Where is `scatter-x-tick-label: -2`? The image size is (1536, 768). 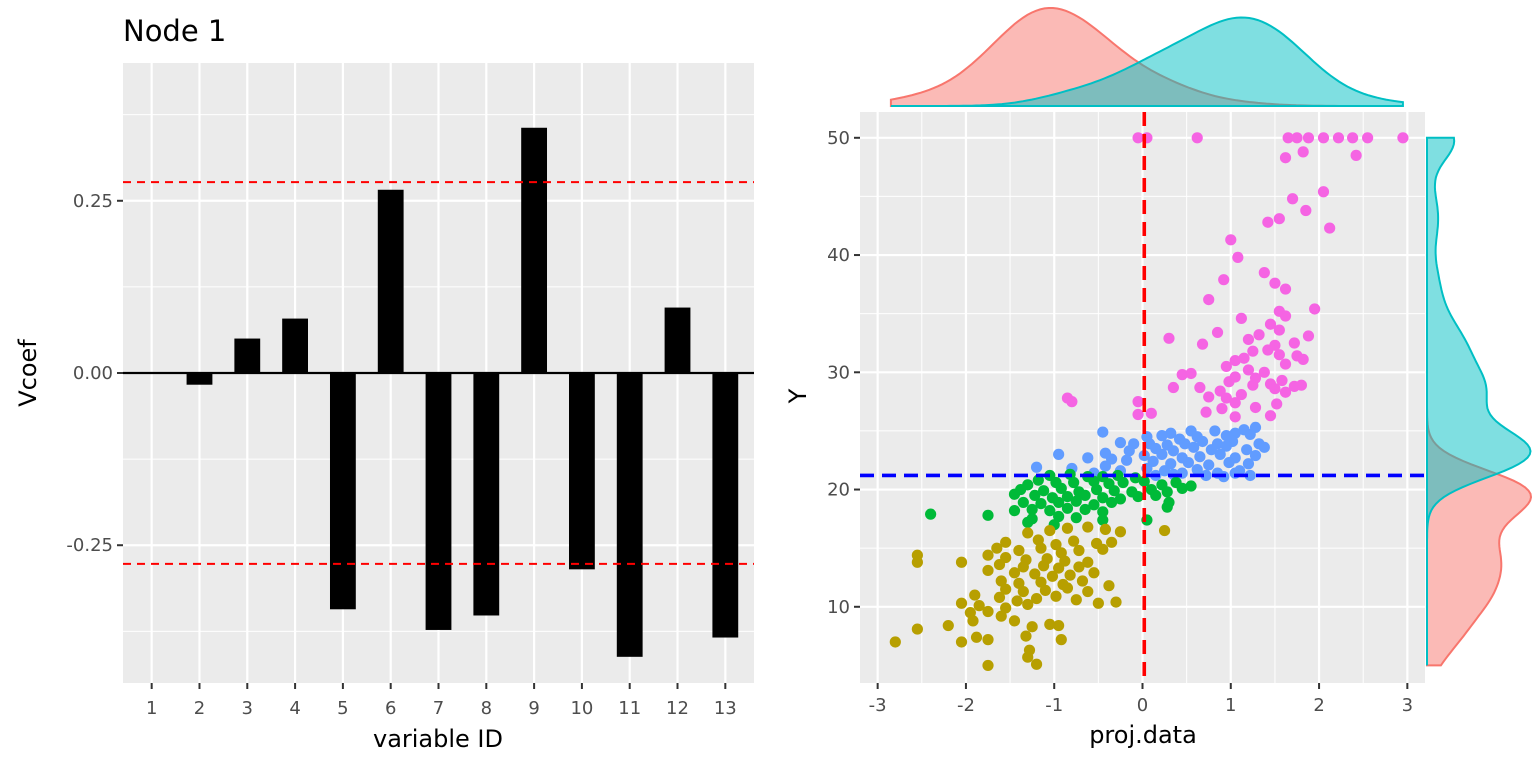
scatter-x-tick-label: -2 is located at coordinates (966, 705).